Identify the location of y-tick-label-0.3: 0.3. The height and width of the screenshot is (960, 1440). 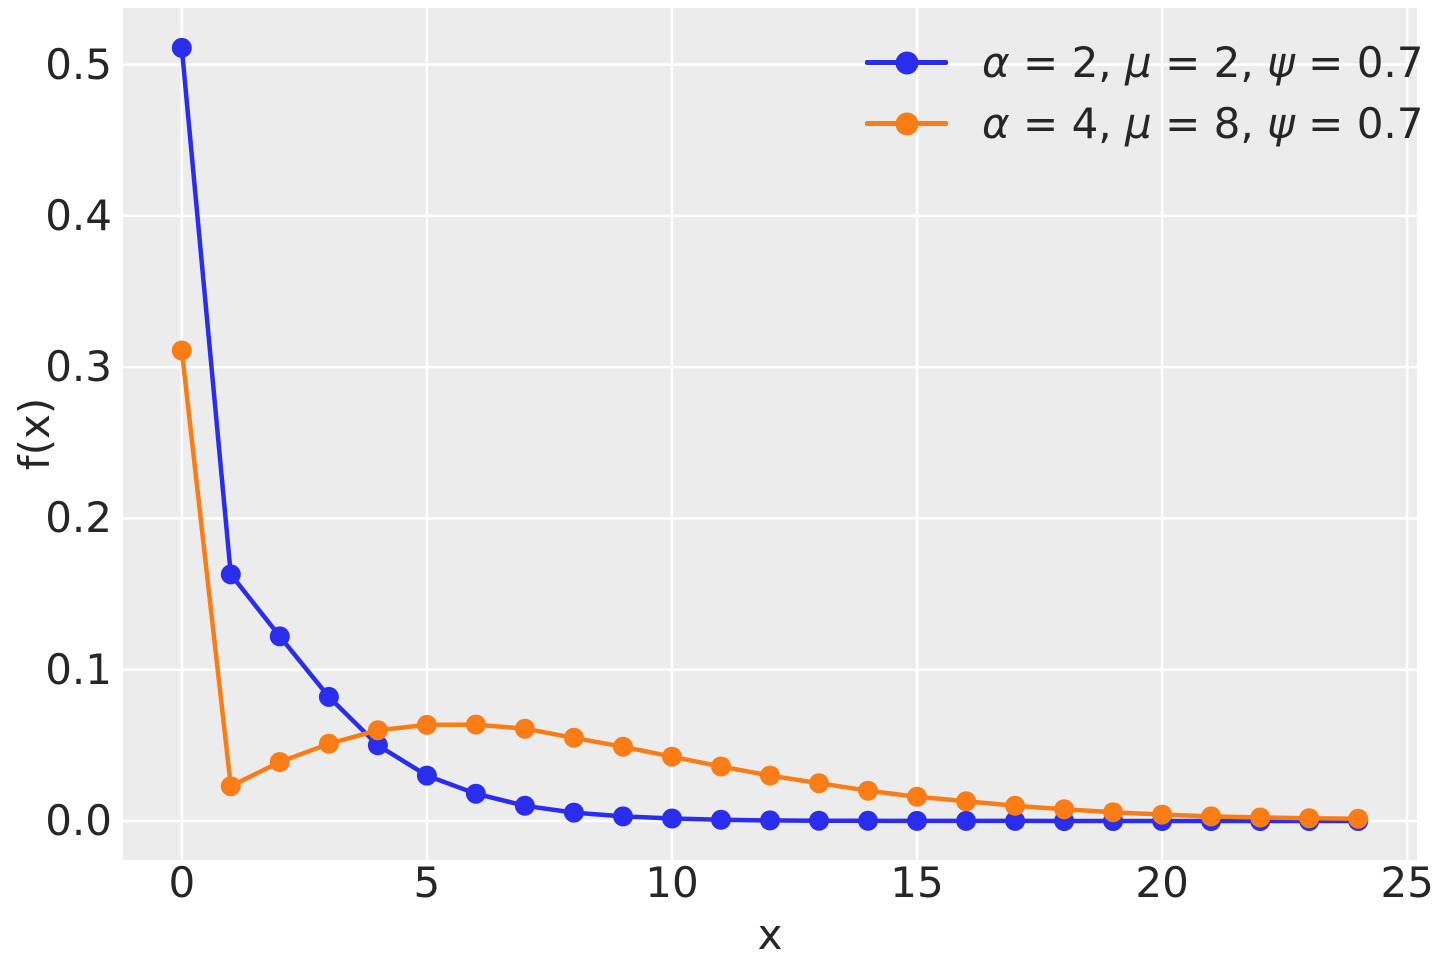
(78, 367).